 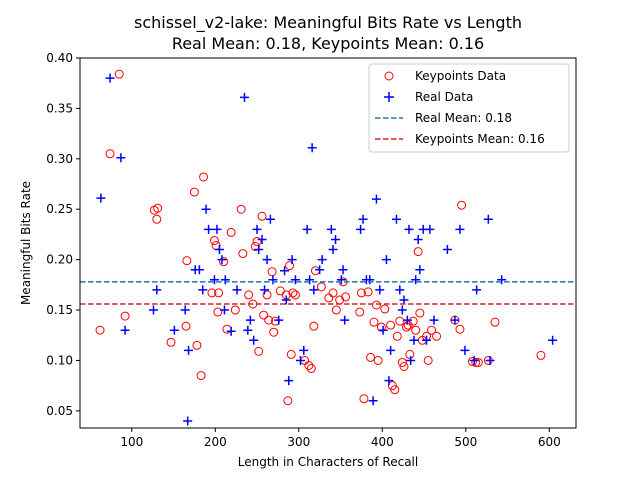 I want to click on legend-real-label: Real Data, so click(x=444, y=97).